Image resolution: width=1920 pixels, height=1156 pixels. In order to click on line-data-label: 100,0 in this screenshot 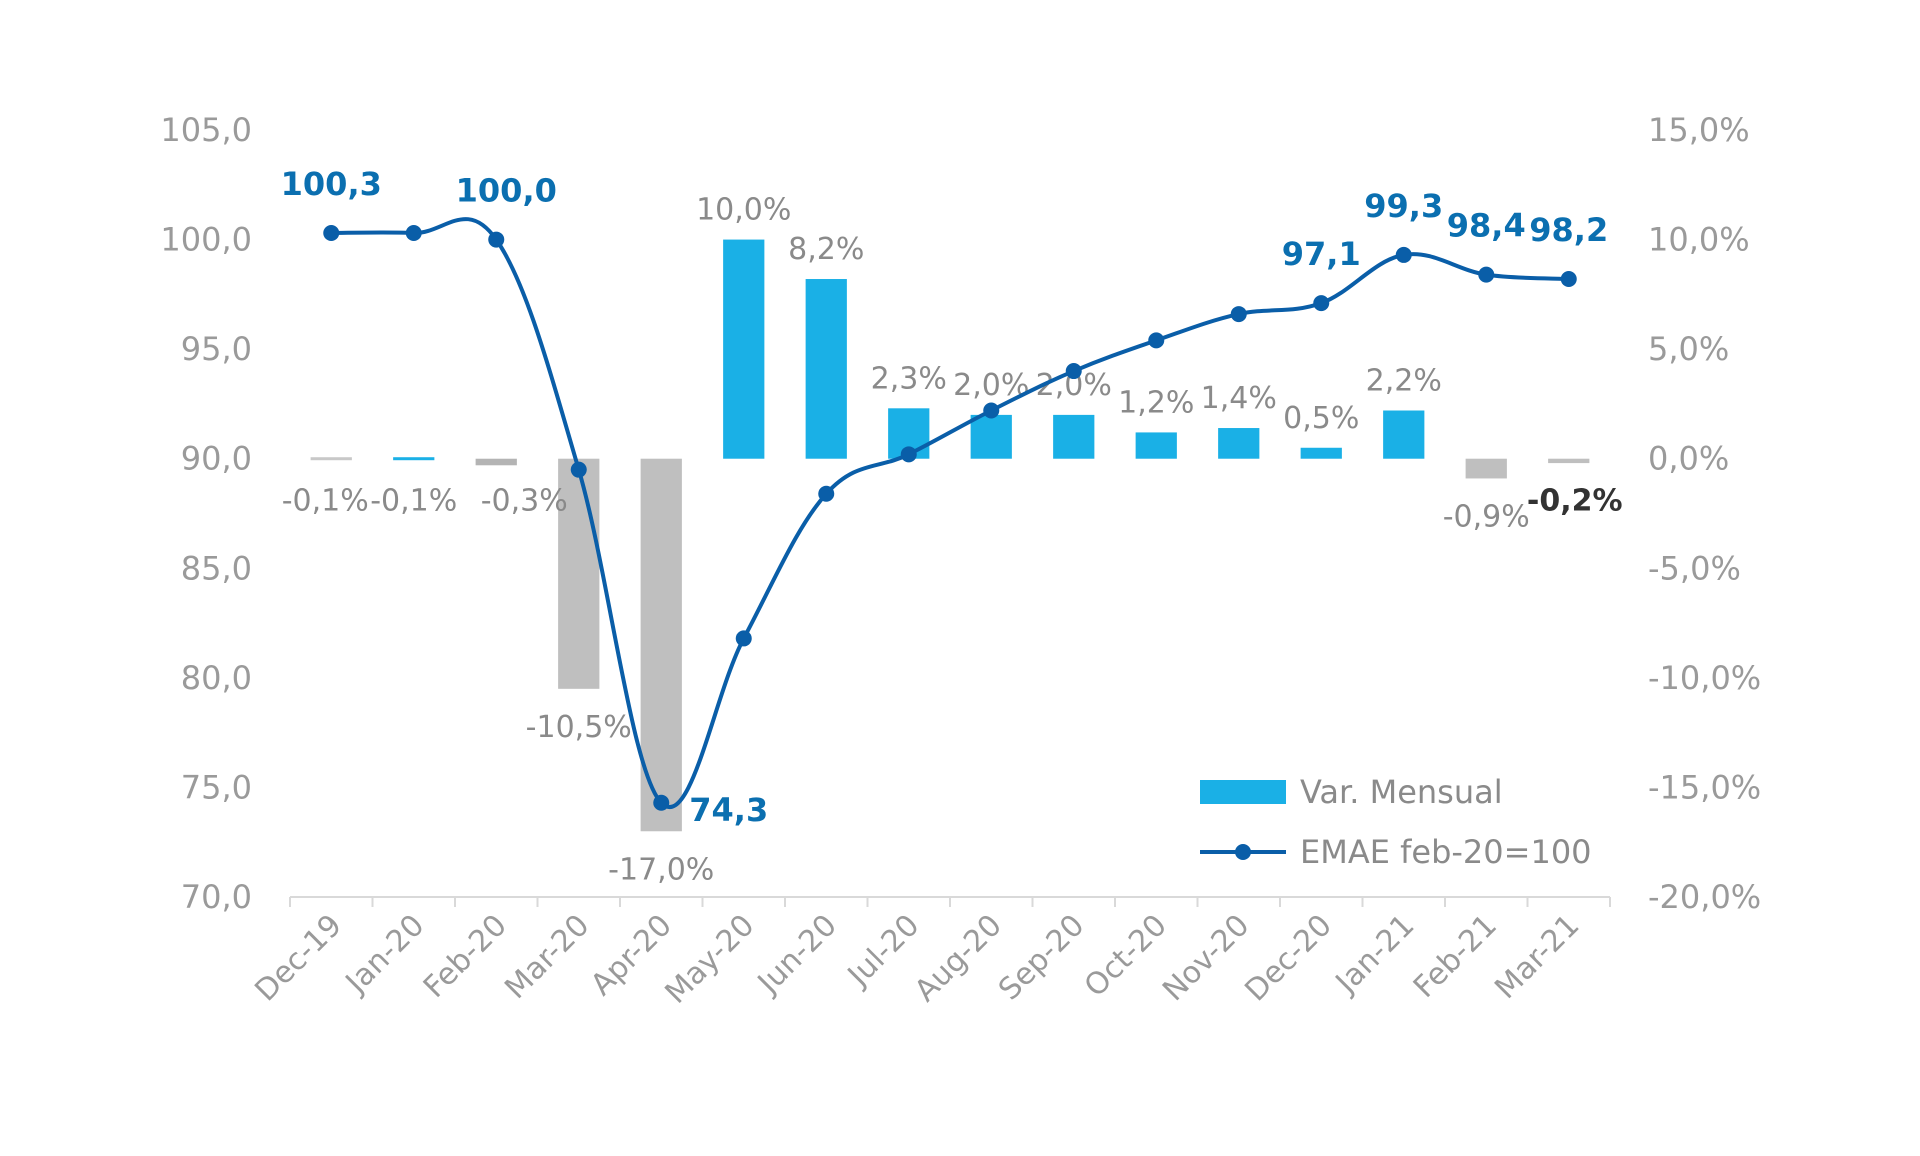, I will do `click(506, 191)`.